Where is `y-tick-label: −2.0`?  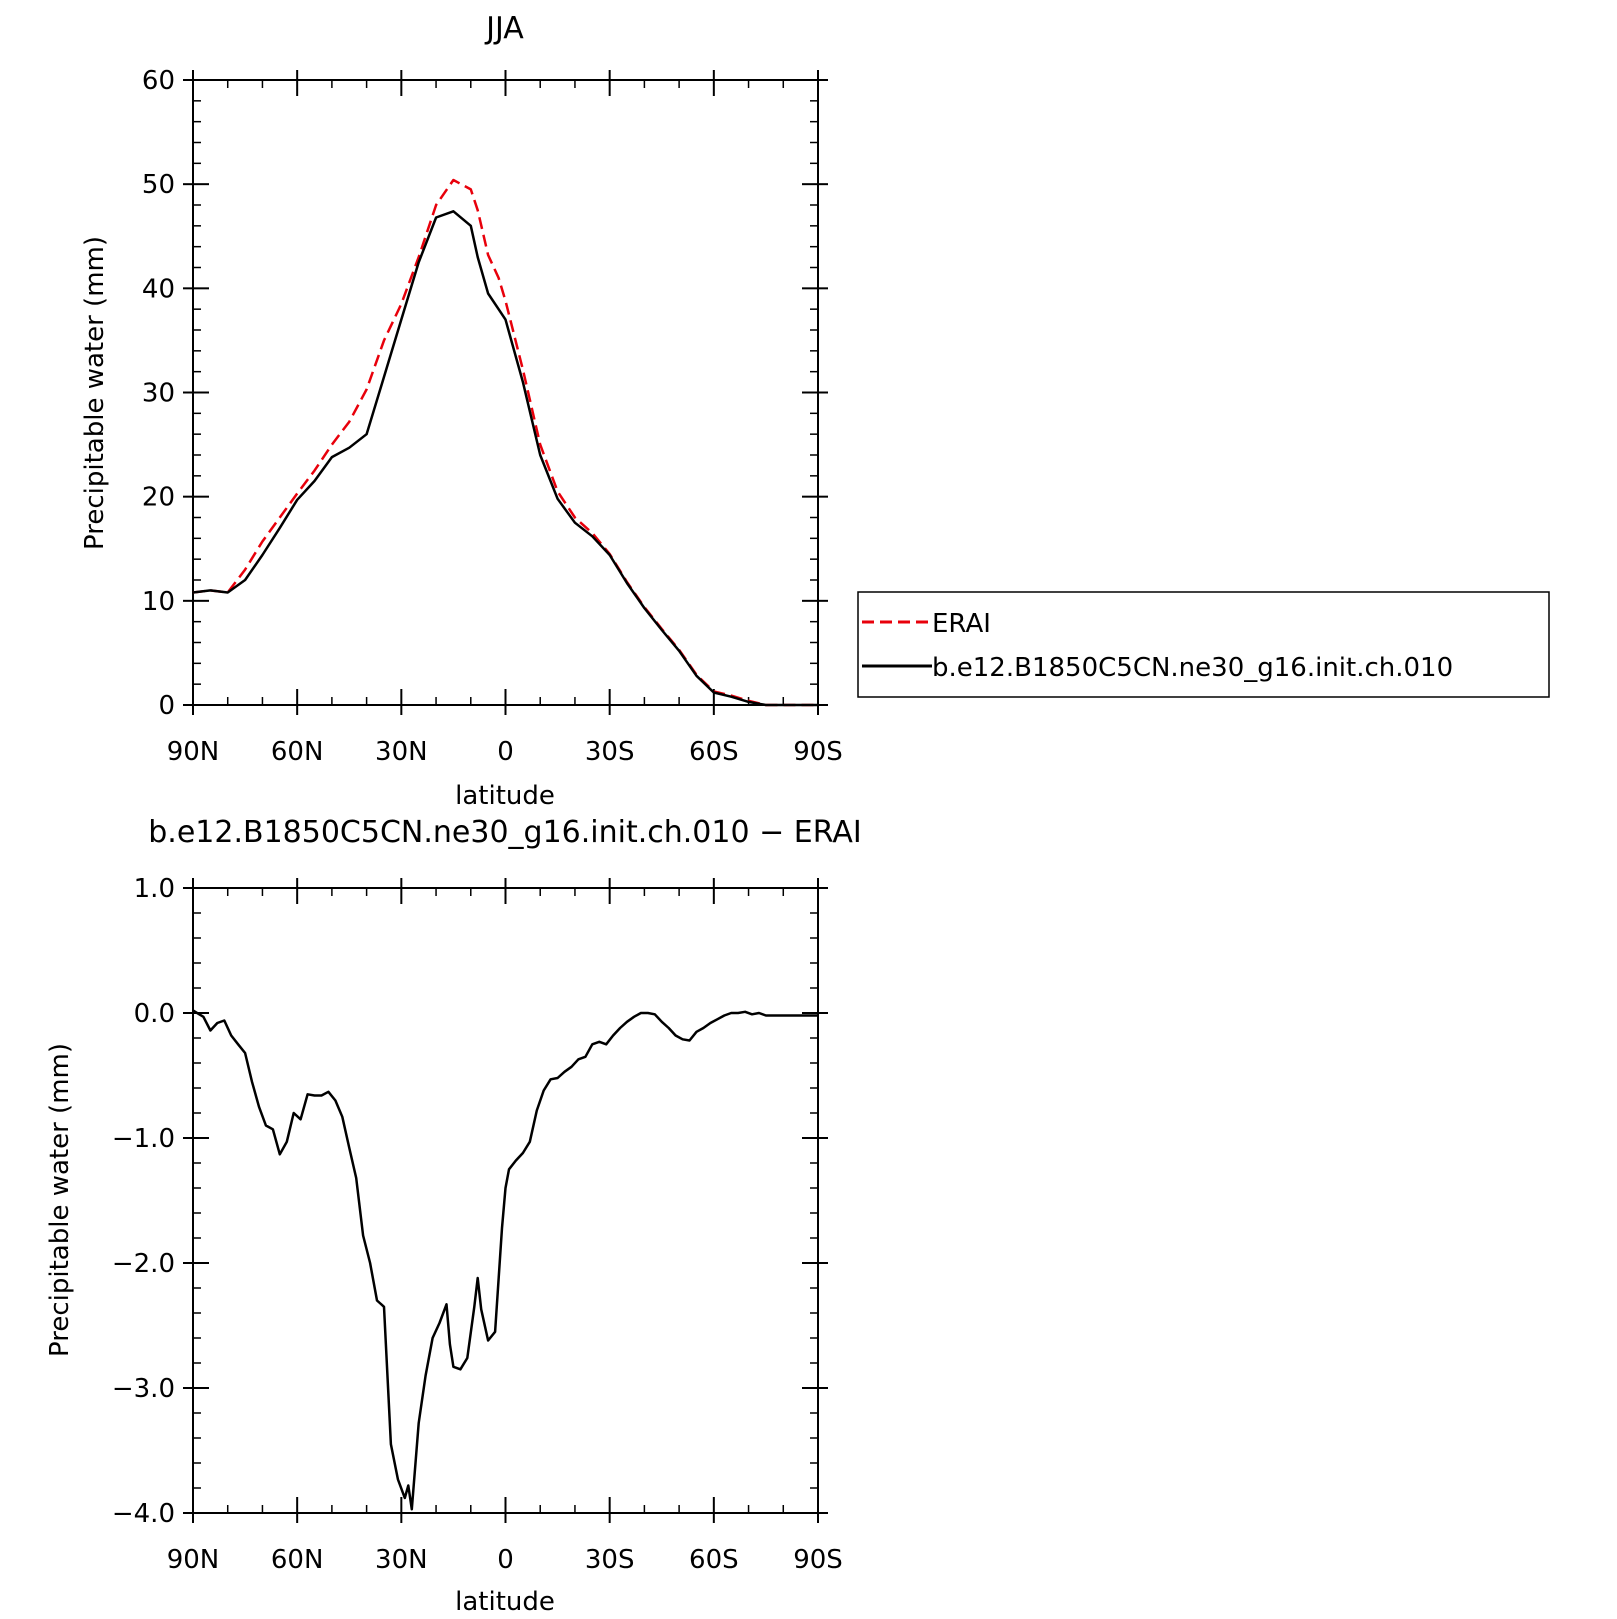 y-tick-label: −2.0 is located at coordinates (143, 1264).